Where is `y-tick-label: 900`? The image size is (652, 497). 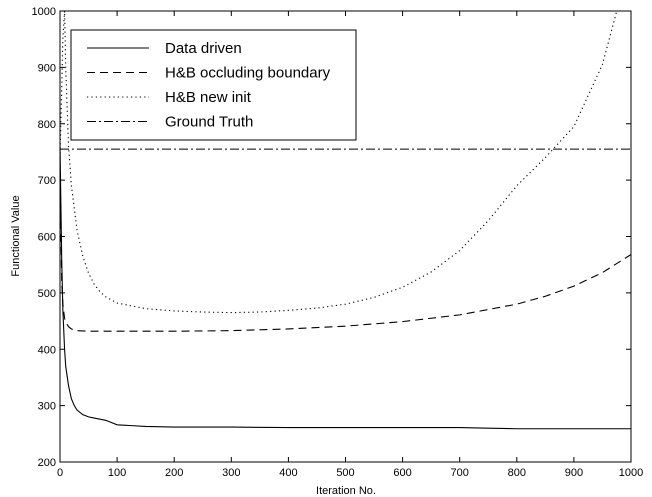
y-tick-label: 900 is located at coordinates (47, 68).